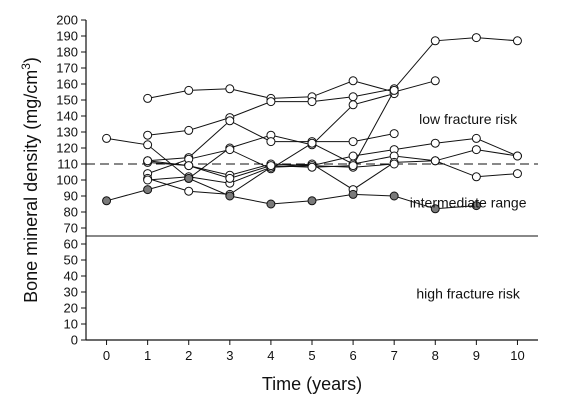 The width and height of the screenshot is (568, 402). What do you see at coordinates (31, 60) in the screenshot?
I see `y-axis-label-close: )` at bounding box center [31, 60].